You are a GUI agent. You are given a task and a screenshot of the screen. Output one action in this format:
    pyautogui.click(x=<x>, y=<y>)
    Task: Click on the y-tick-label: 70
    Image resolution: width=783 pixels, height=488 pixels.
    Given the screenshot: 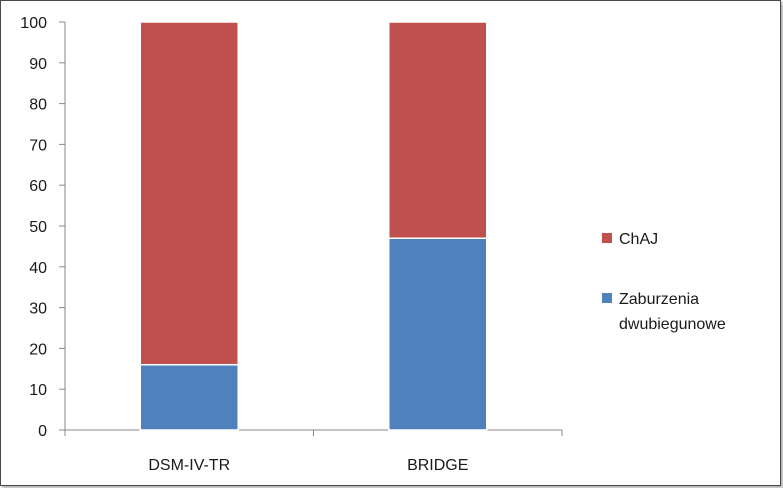 What is the action you would take?
    pyautogui.click(x=38, y=145)
    